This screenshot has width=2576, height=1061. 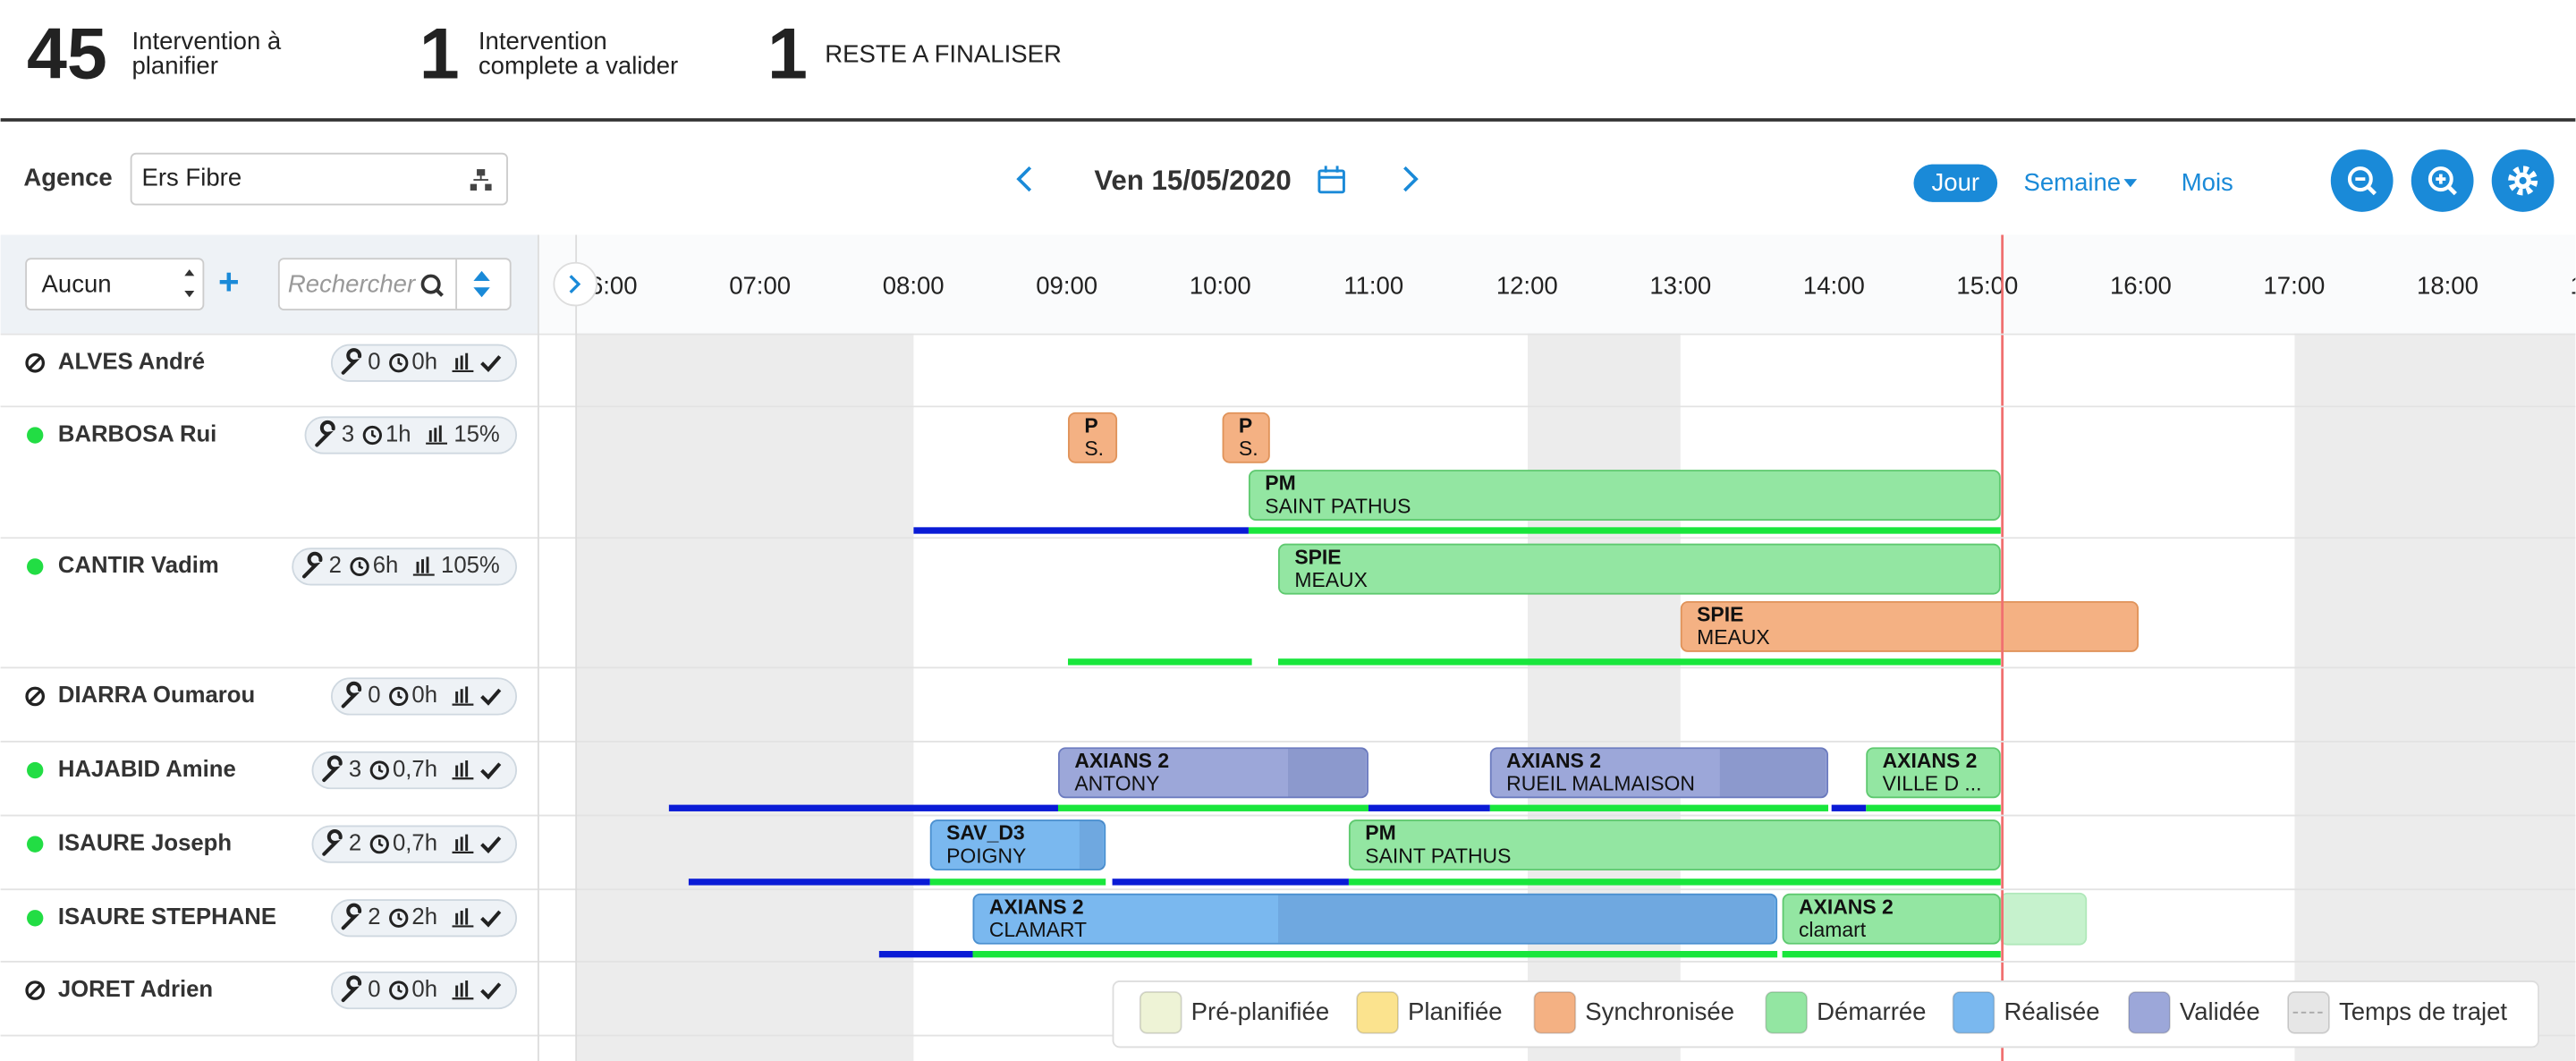 I want to click on hour-label: 09:00, so click(x=1066, y=286).